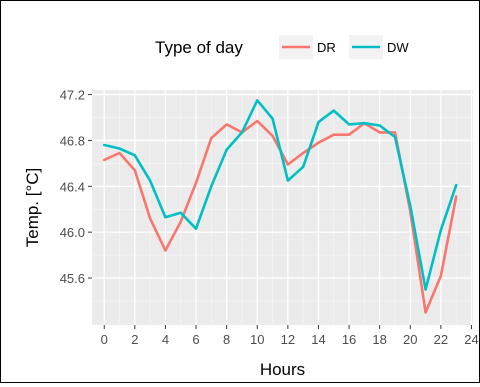  I want to click on x-axis-ticks: 0 2 4 6 8 10 12 14 16 18 20 22 24, so click(290, 336).